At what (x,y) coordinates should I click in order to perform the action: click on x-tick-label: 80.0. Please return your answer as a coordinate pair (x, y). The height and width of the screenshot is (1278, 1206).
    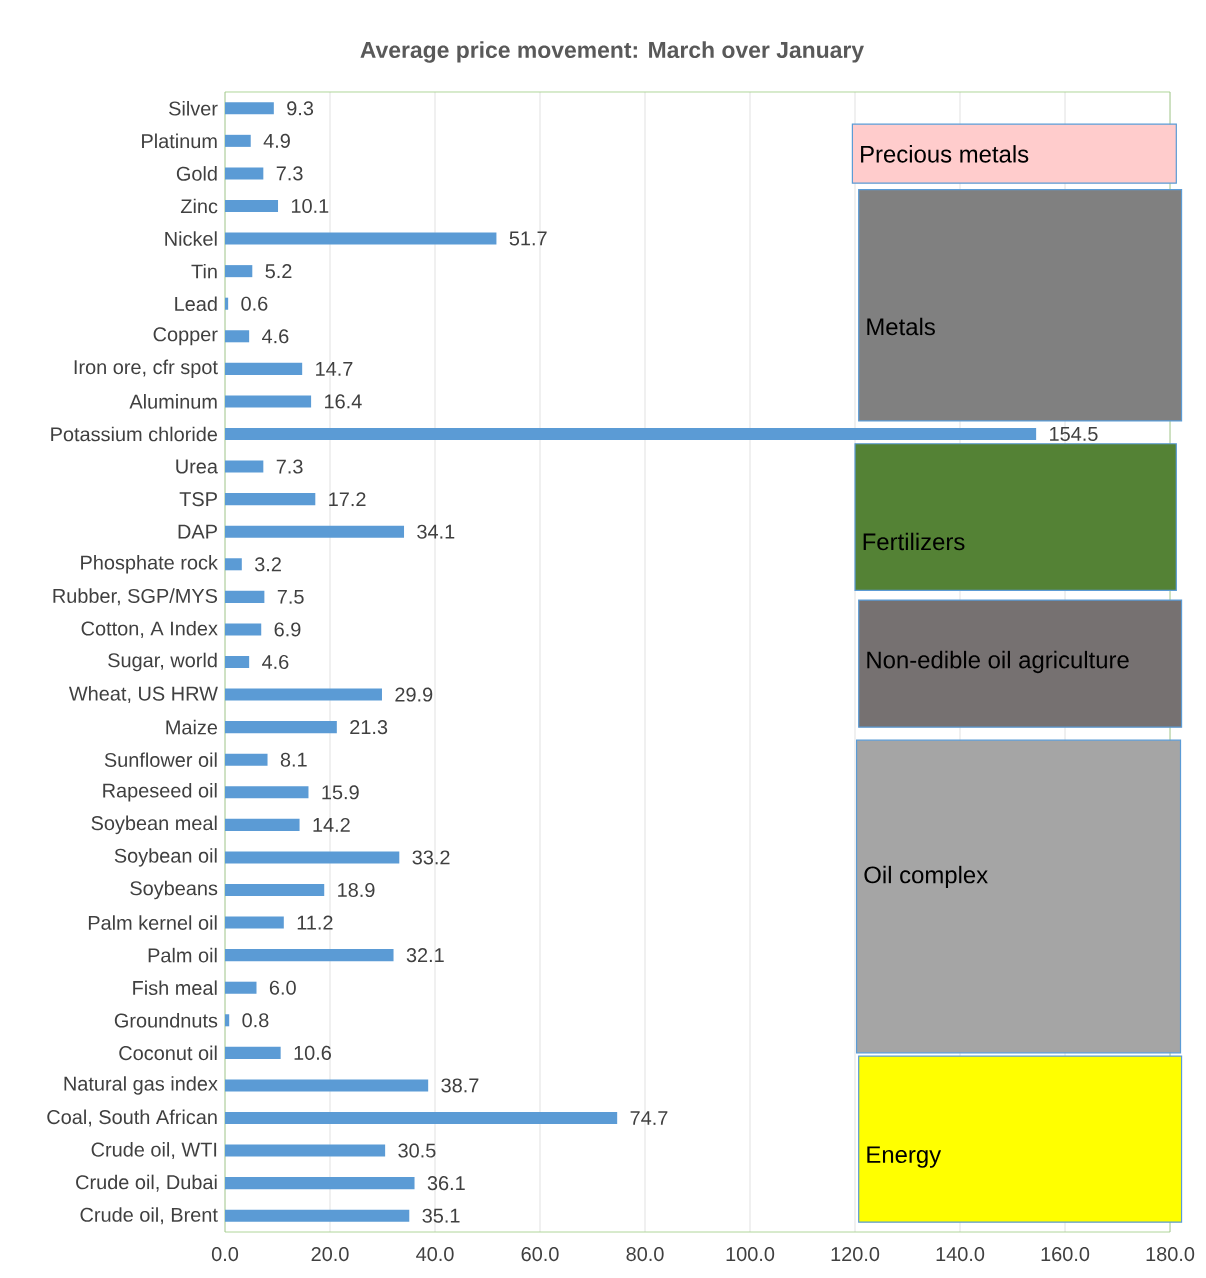
    Looking at the image, I should click on (645, 1254).